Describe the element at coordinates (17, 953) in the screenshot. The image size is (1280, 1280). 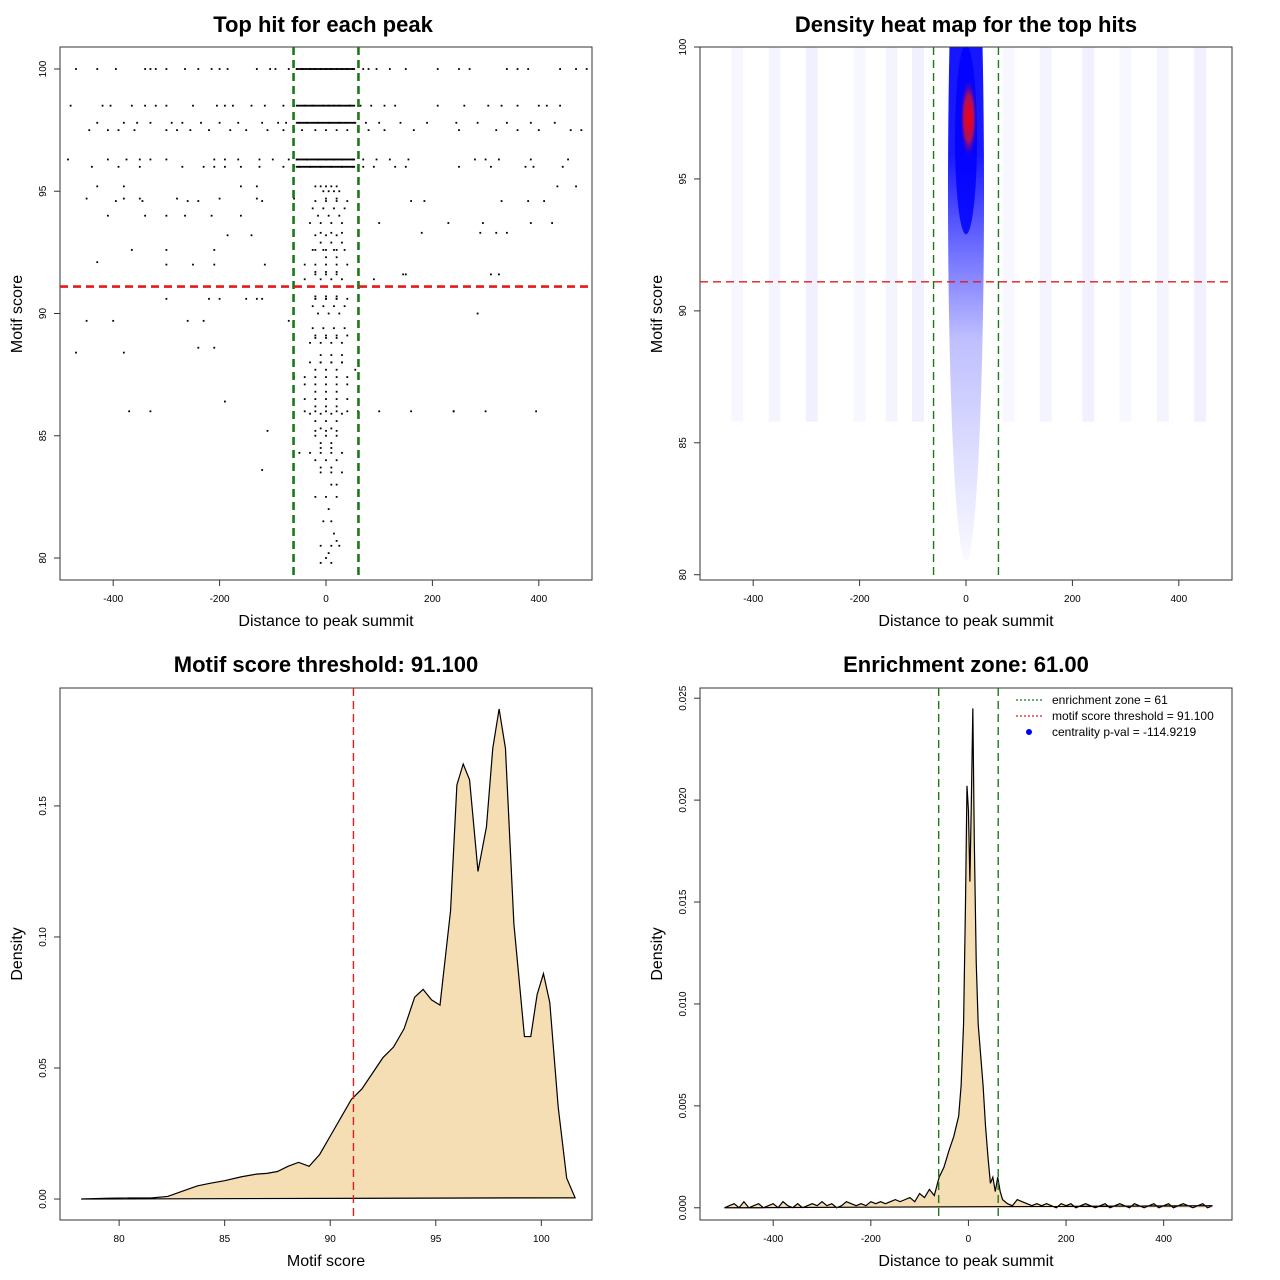
I see `y-axis-label: Density` at that location.